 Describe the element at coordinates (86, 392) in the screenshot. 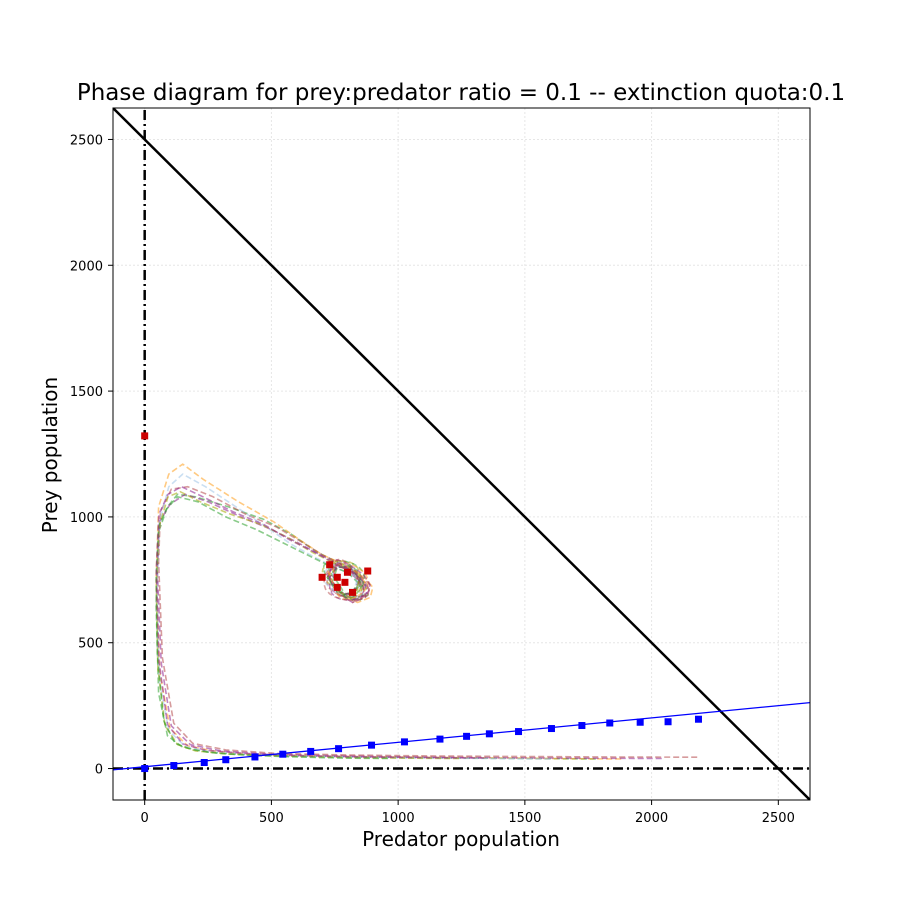

I see `y-tick-label: 1500` at that location.